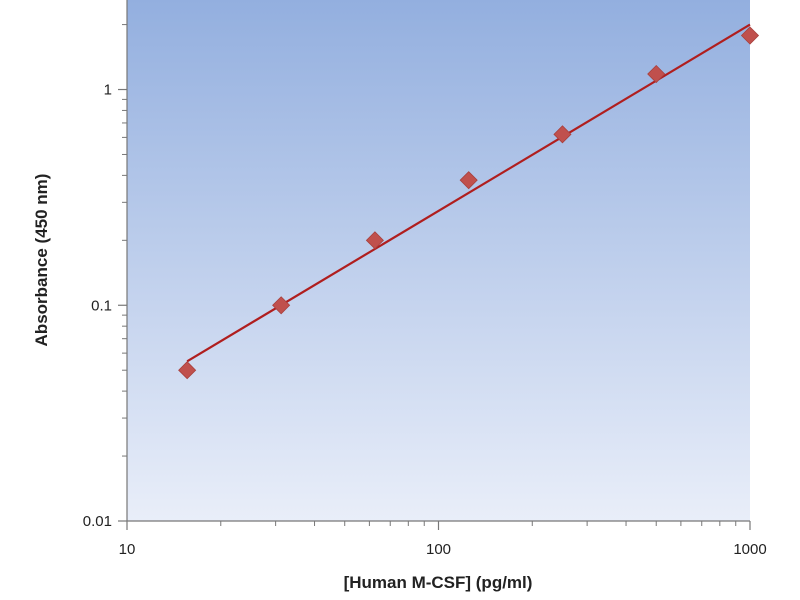 This screenshot has height=600, width=800. Describe the element at coordinates (101, 305) in the screenshot. I see `y-tick-label: 0.1` at that location.